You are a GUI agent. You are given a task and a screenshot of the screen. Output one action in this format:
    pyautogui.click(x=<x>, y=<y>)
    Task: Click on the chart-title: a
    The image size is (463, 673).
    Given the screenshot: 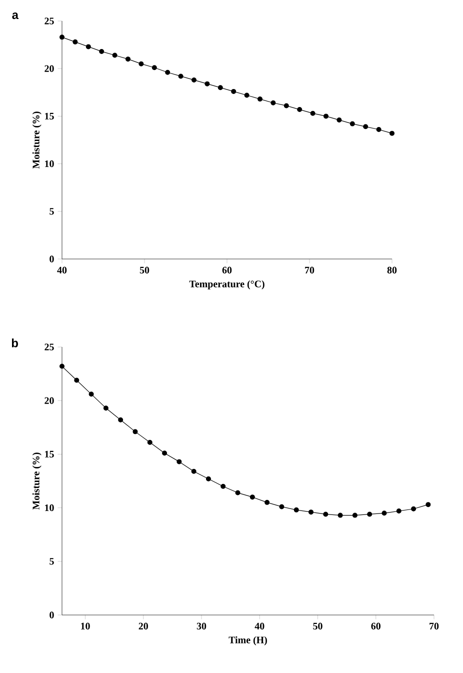 What is the action you would take?
    pyautogui.click(x=15, y=16)
    